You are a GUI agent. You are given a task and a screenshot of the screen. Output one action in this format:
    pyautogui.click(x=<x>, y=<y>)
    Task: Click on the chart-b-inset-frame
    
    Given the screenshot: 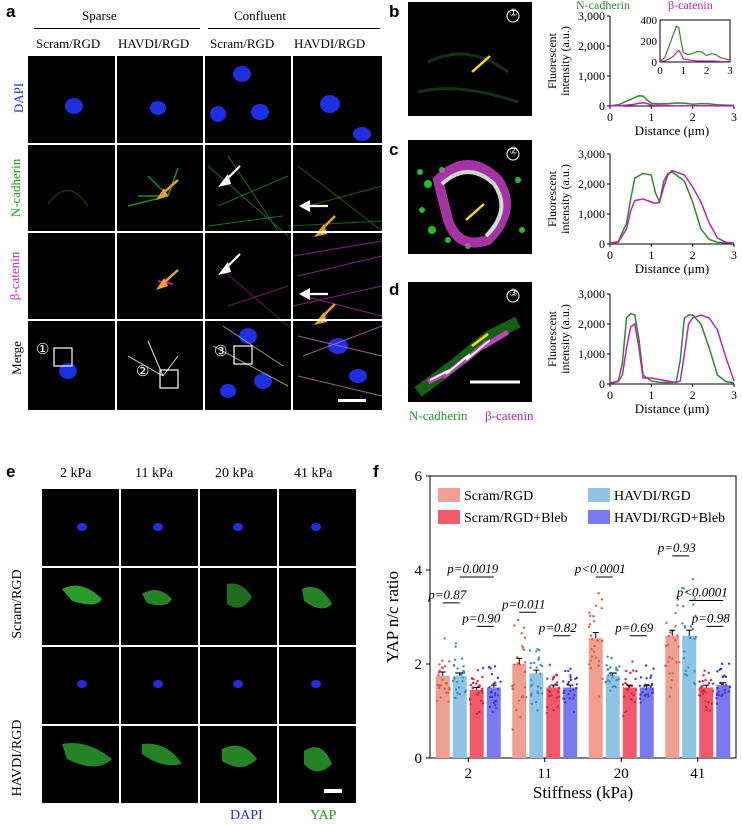 What is the action you would take?
    pyautogui.click(x=695, y=41)
    